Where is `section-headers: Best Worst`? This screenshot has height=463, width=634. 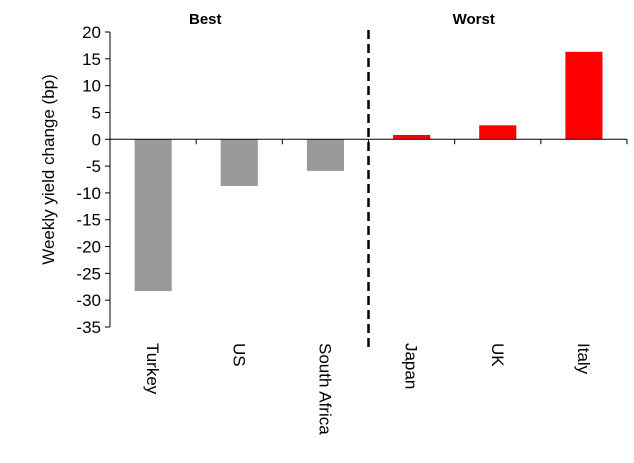
section-headers: Best Worst is located at coordinates (342, 19).